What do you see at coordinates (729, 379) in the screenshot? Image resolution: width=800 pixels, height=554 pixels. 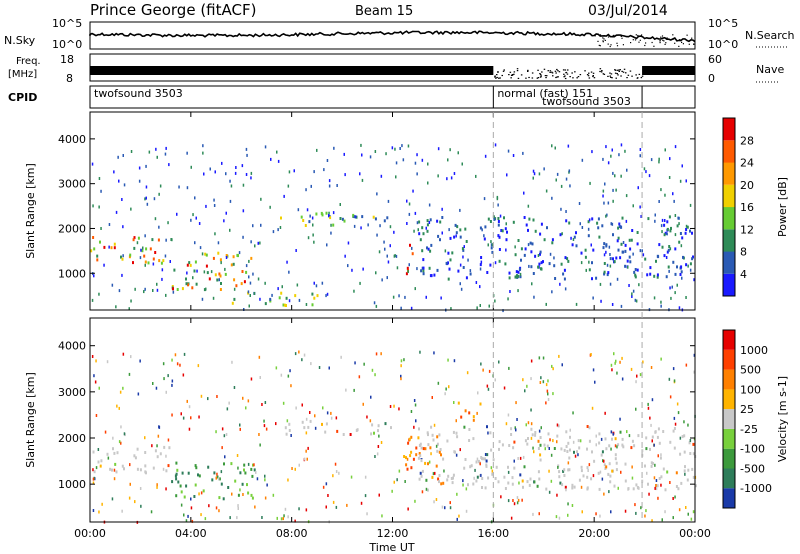 I see `colorbar-swatch` at bounding box center [729, 379].